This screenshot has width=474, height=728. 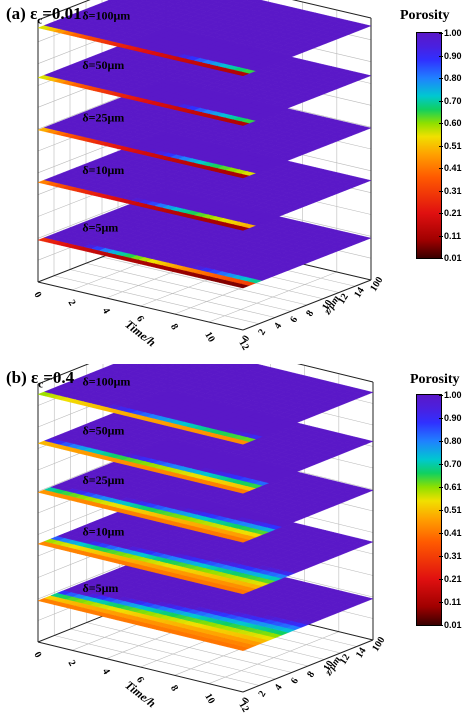 I want to click on colorbar-title-b: Porosity, so click(x=435, y=379).